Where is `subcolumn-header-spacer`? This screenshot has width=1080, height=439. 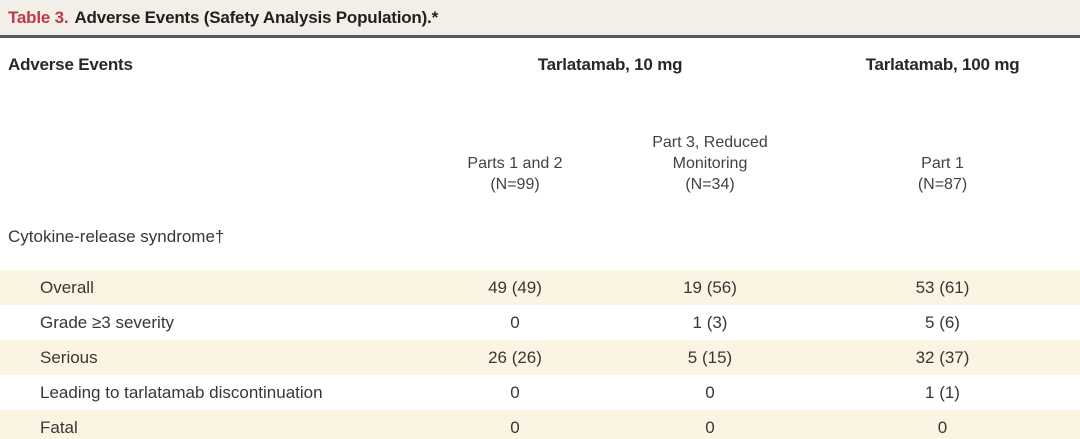
subcolumn-header-spacer is located at coordinates (207, 149).